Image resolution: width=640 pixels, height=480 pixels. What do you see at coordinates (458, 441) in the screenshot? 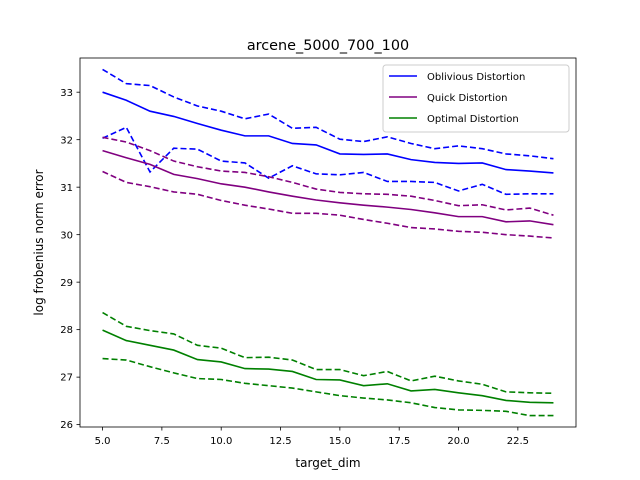
I see `x-tick-label: 20.0` at bounding box center [458, 441].